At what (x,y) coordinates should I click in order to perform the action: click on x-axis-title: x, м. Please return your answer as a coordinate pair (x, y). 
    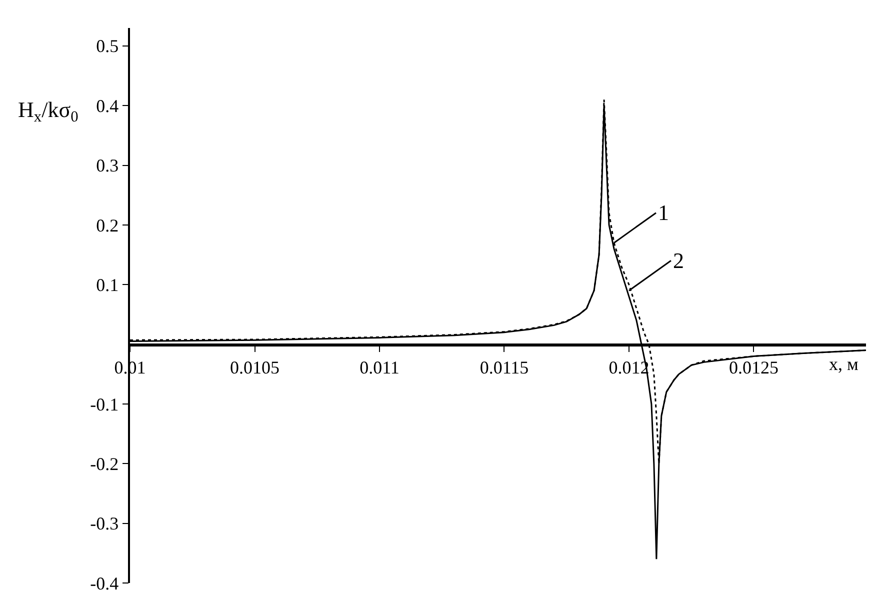
    Looking at the image, I should click on (843, 364).